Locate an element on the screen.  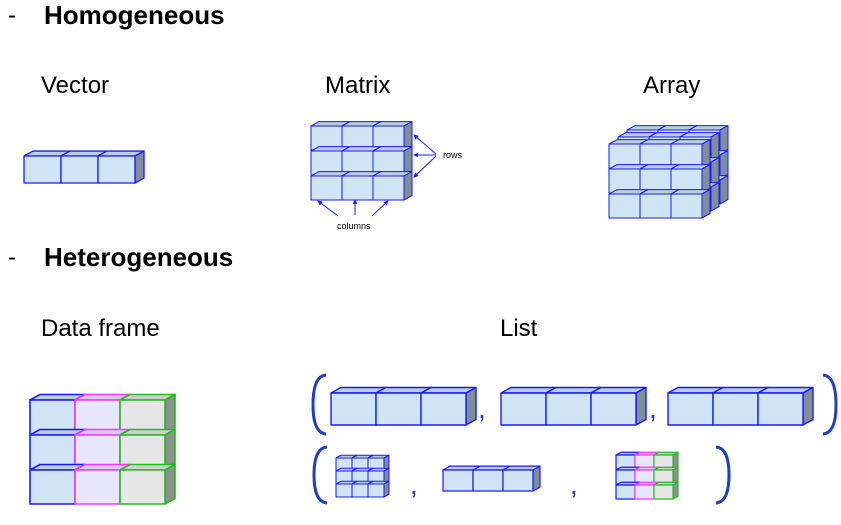
homogeneous-heading: Homogeneous is located at coordinates (134, 15).